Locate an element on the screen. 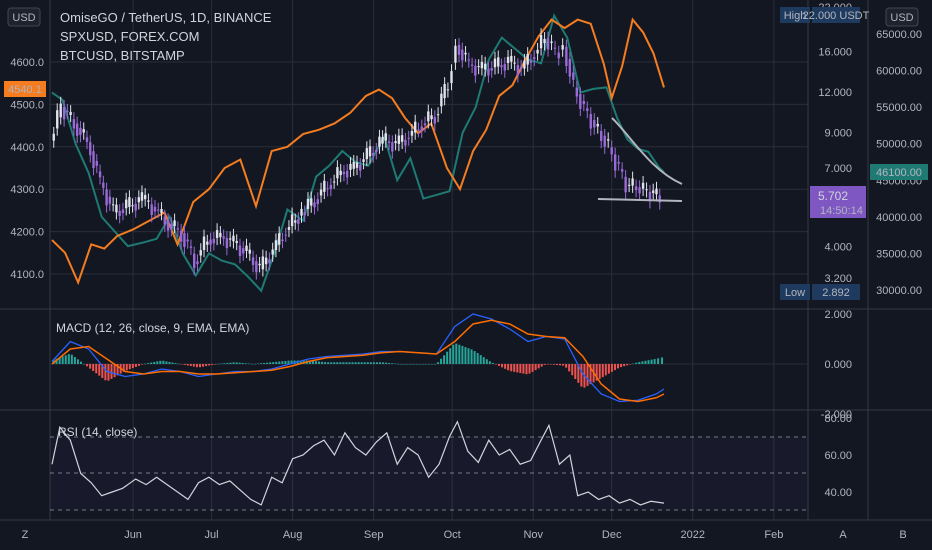  settings-b-icon: B is located at coordinates (902, 535).